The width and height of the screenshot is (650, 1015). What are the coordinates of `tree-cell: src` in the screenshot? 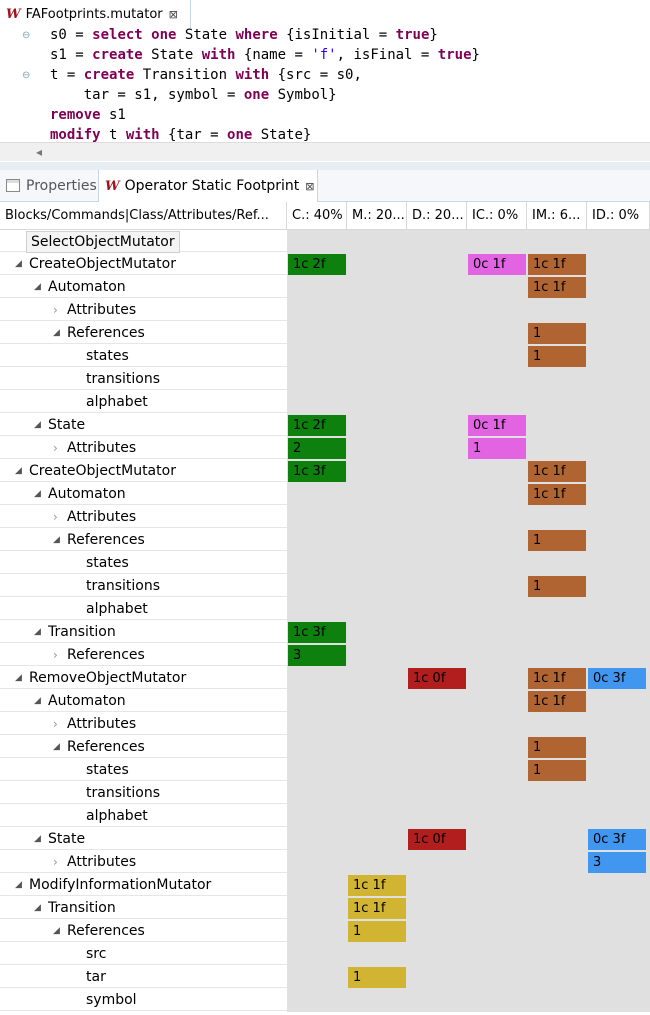 It's located at (143, 954).